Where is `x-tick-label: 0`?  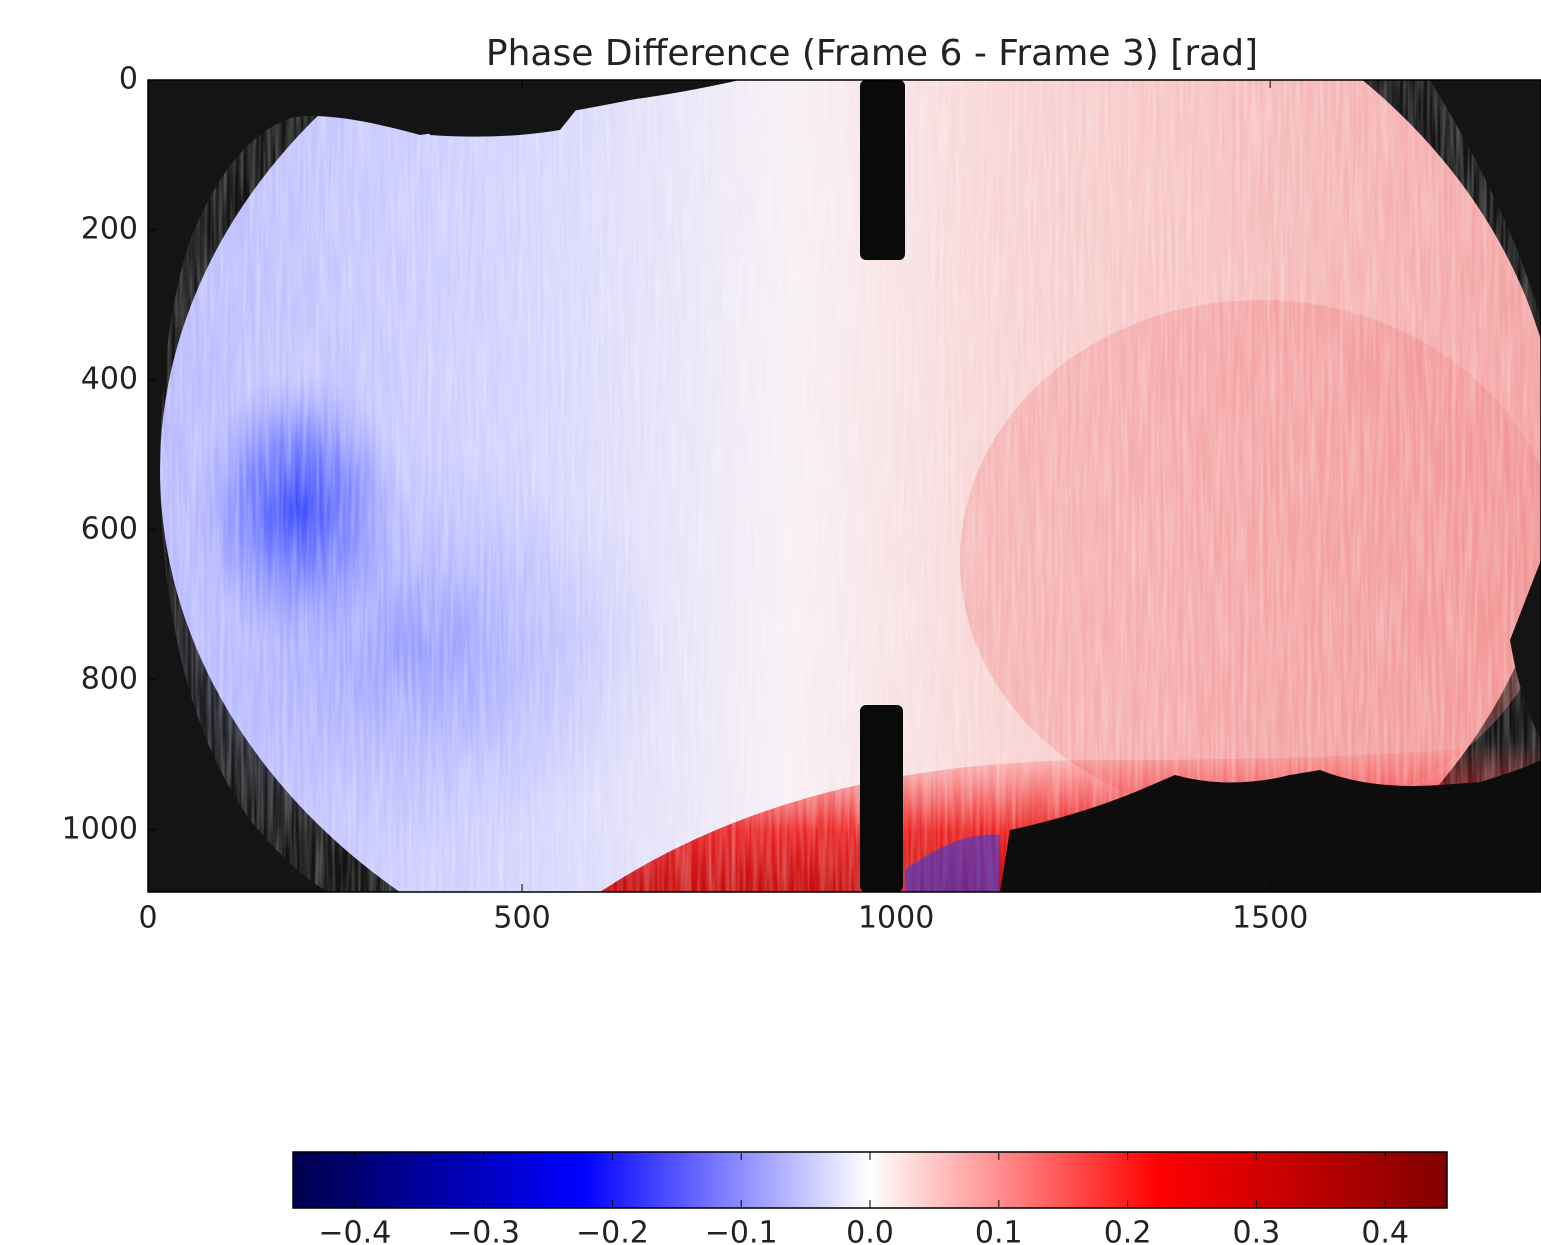
x-tick-label: 0 is located at coordinates (147, 918).